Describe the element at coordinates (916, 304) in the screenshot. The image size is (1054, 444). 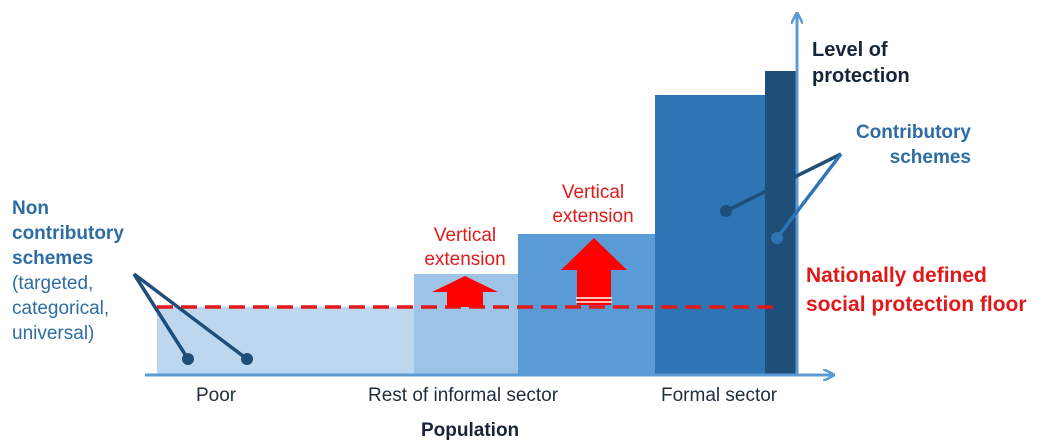
I see `annotation-line: social protection floor` at that location.